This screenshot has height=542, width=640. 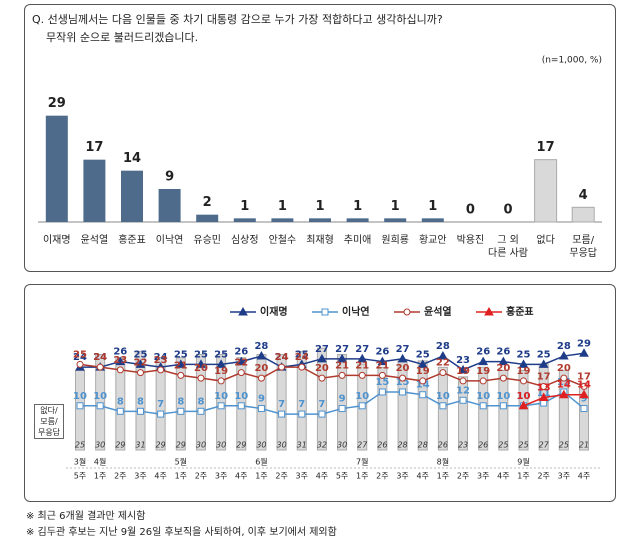 What do you see at coordinates (553, 400) in the screenshot?
I see `line` at bounding box center [553, 400].